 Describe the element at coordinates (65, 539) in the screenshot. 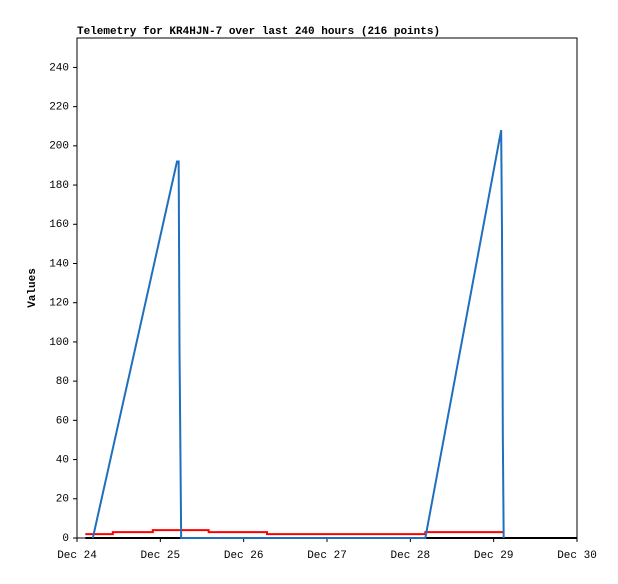

I see `y-tick-label: 0` at that location.